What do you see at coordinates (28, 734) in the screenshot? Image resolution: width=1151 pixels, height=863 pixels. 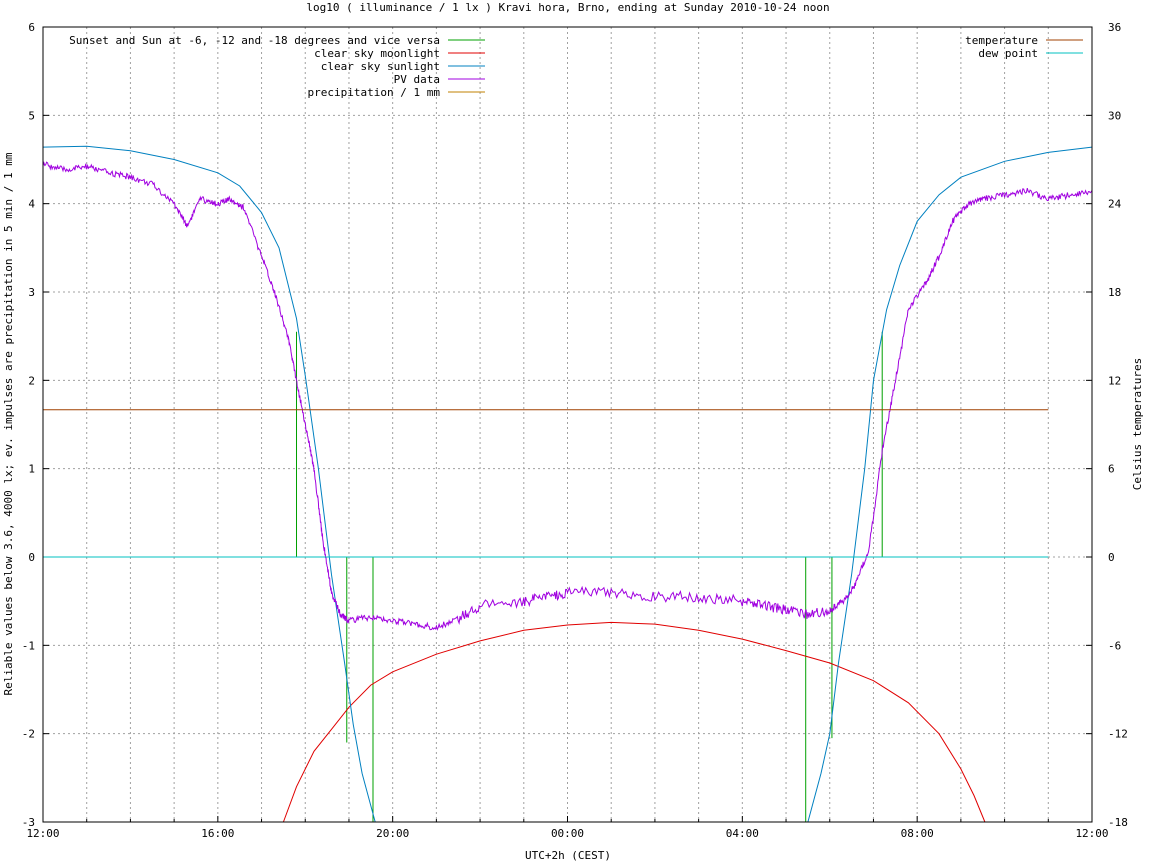 I see `y-tick-label: -2` at bounding box center [28, 734].